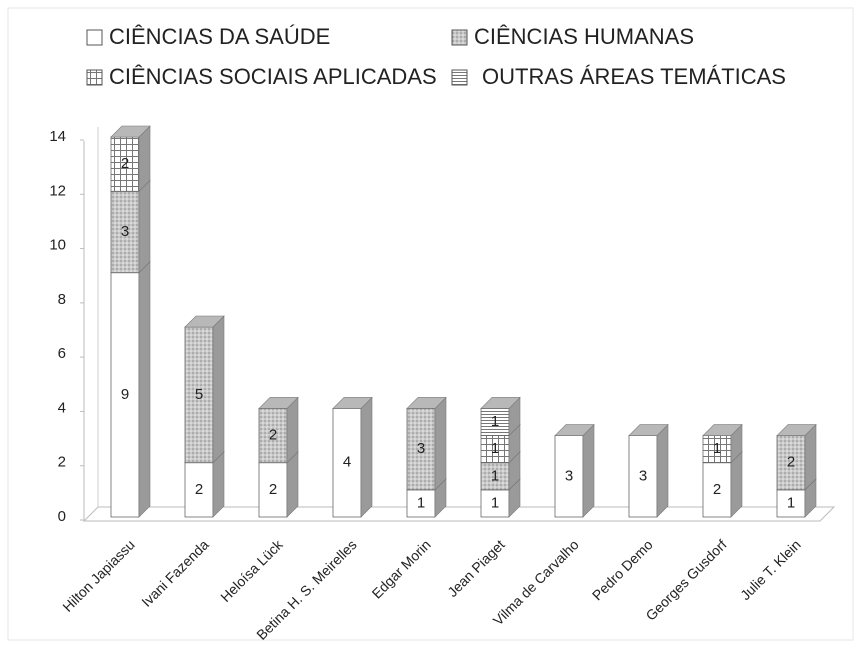 This screenshot has width=861, height=646. Describe the element at coordinates (251, 570) in the screenshot. I see `x-tick-label: Heloísa Lück` at that location.